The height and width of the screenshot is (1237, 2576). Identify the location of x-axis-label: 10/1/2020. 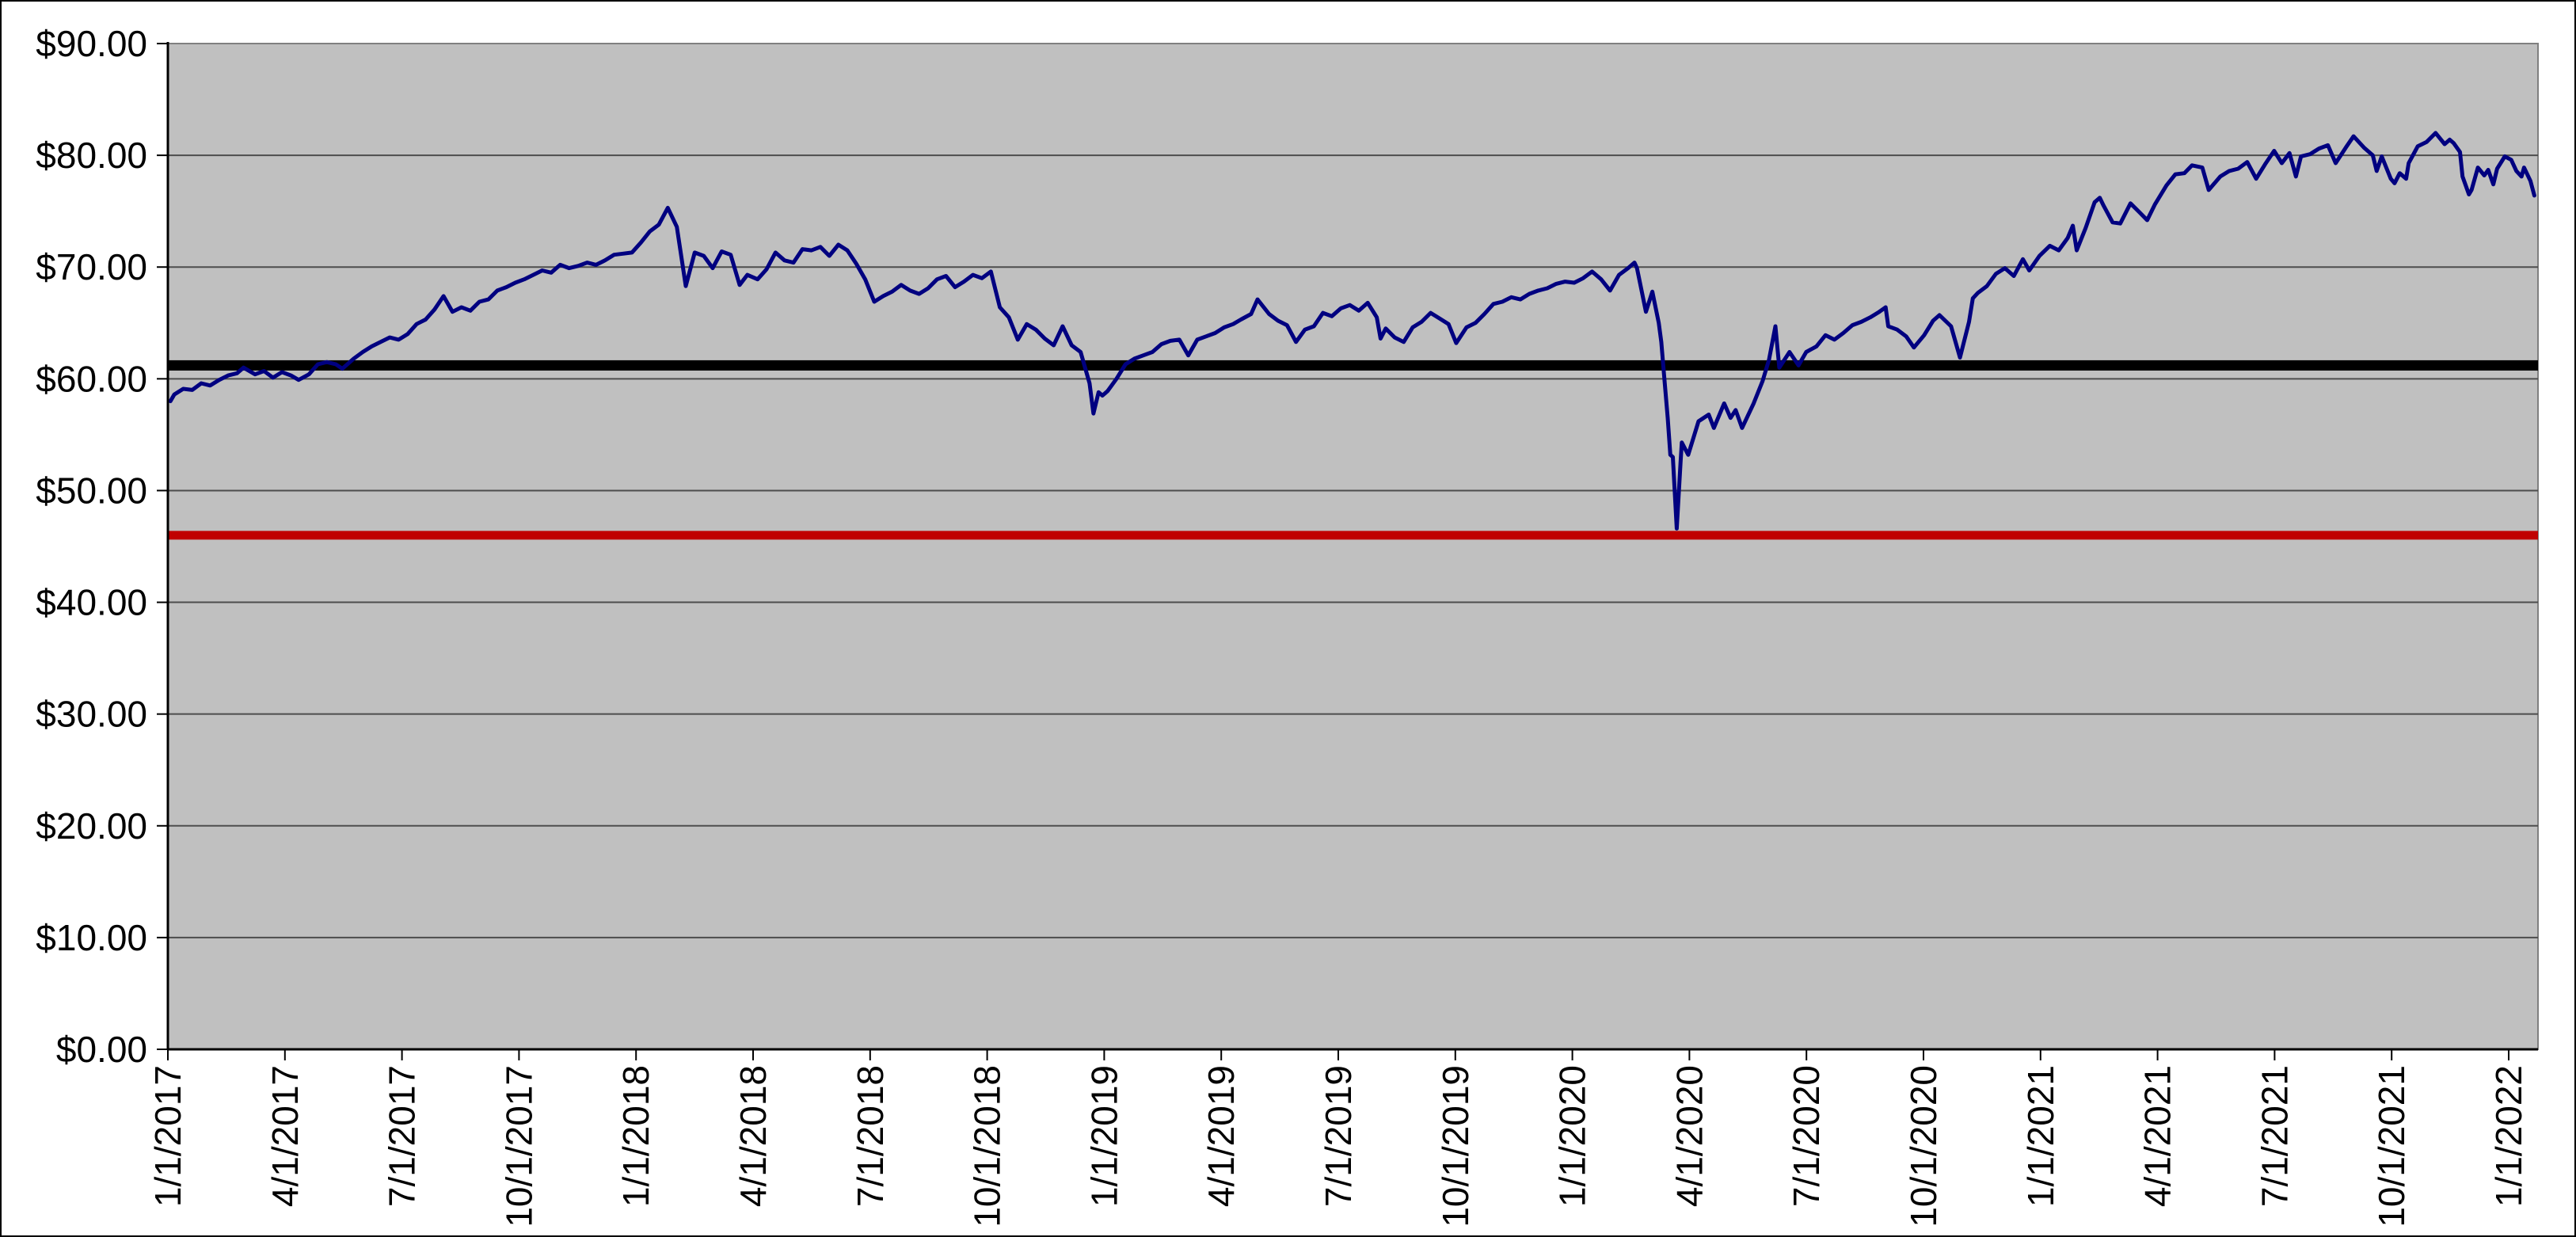
(1923, 1146).